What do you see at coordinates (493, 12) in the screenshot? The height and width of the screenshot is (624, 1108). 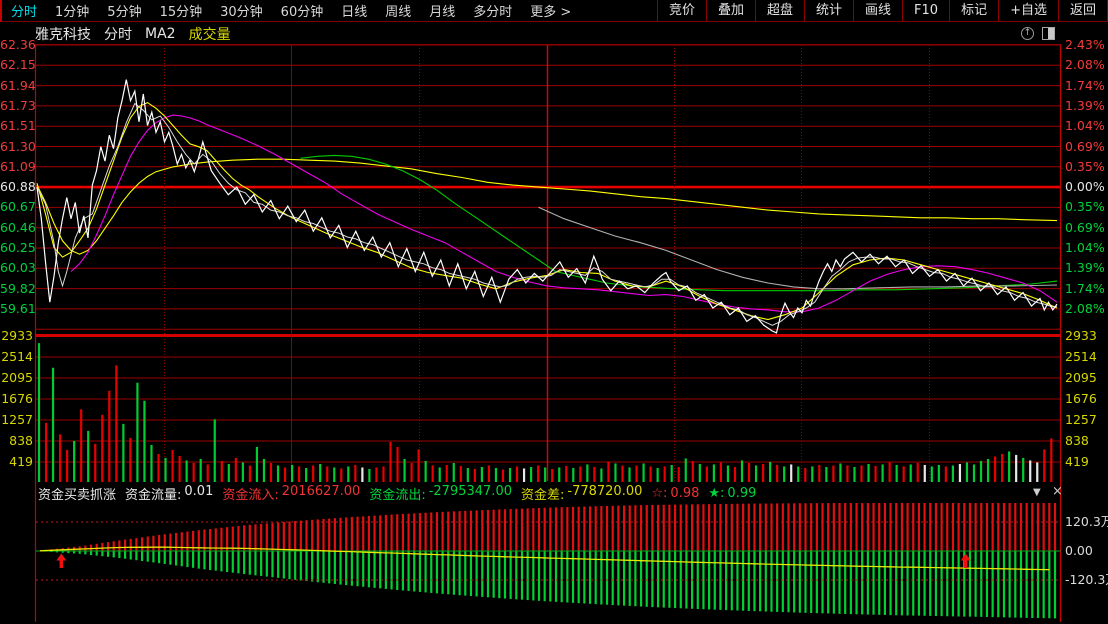 I see `period-tab-10: 多分时` at bounding box center [493, 12].